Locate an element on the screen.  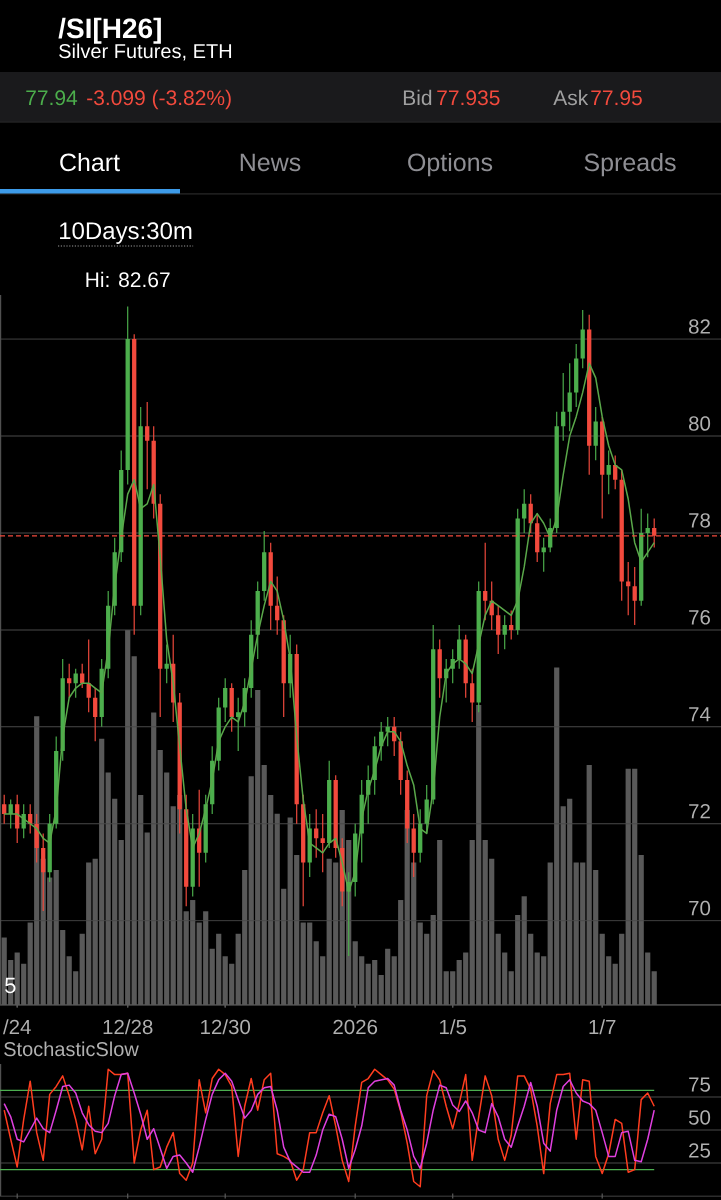
x-tick-label: 12/28 is located at coordinates (128, 1027).